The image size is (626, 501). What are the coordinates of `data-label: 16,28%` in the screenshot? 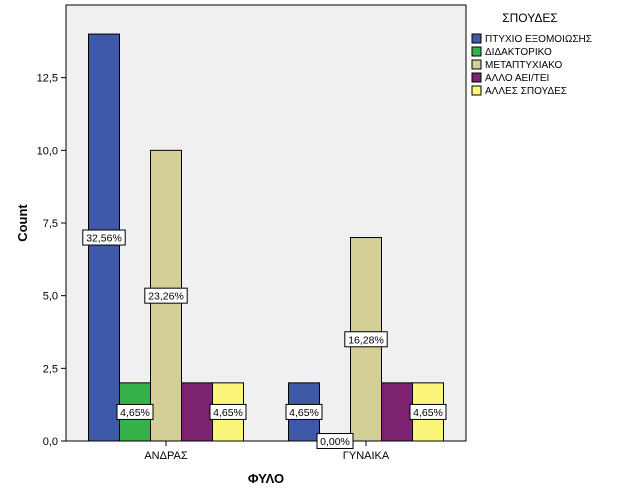 It's located at (366, 340).